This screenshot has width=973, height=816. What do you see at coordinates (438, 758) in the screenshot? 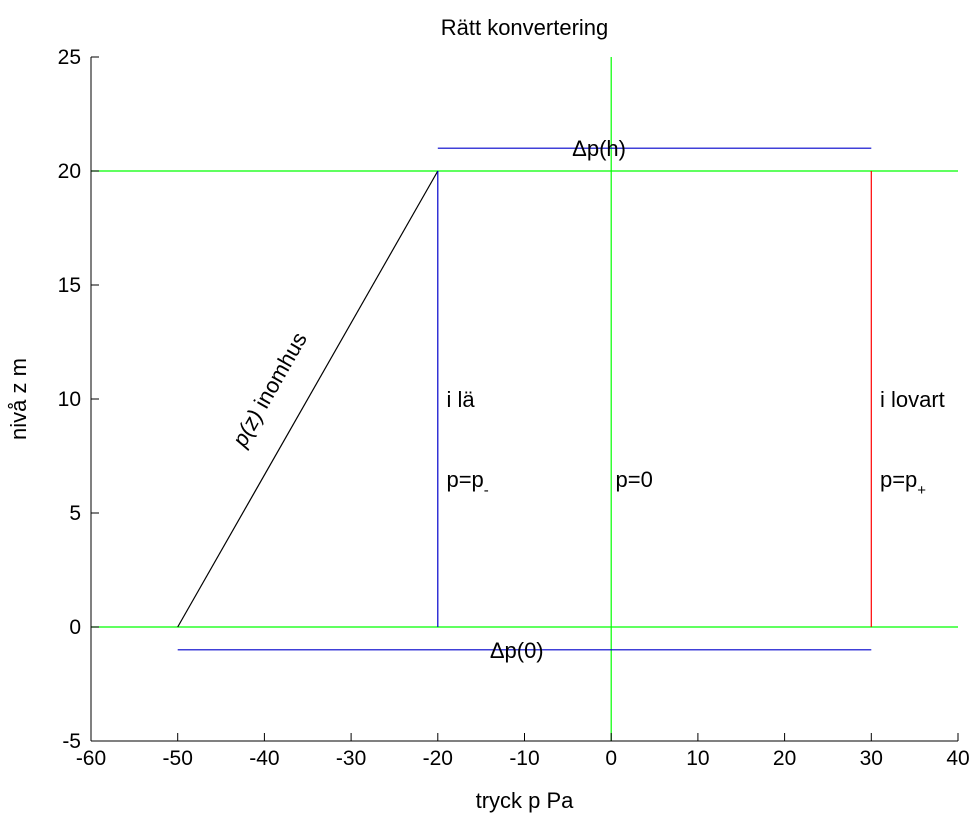
I see `x-tick-label: -20` at bounding box center [438, 758].